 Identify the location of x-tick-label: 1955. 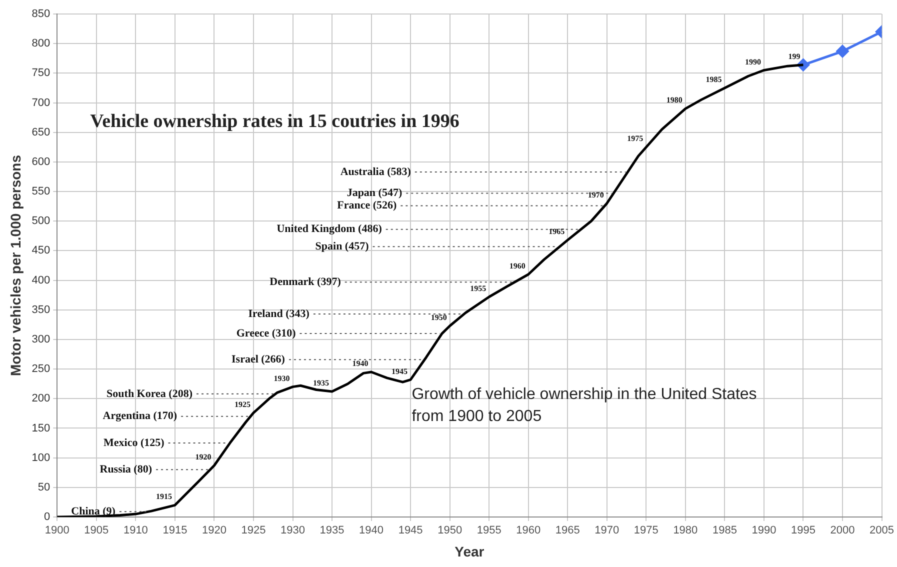
(489, 530).